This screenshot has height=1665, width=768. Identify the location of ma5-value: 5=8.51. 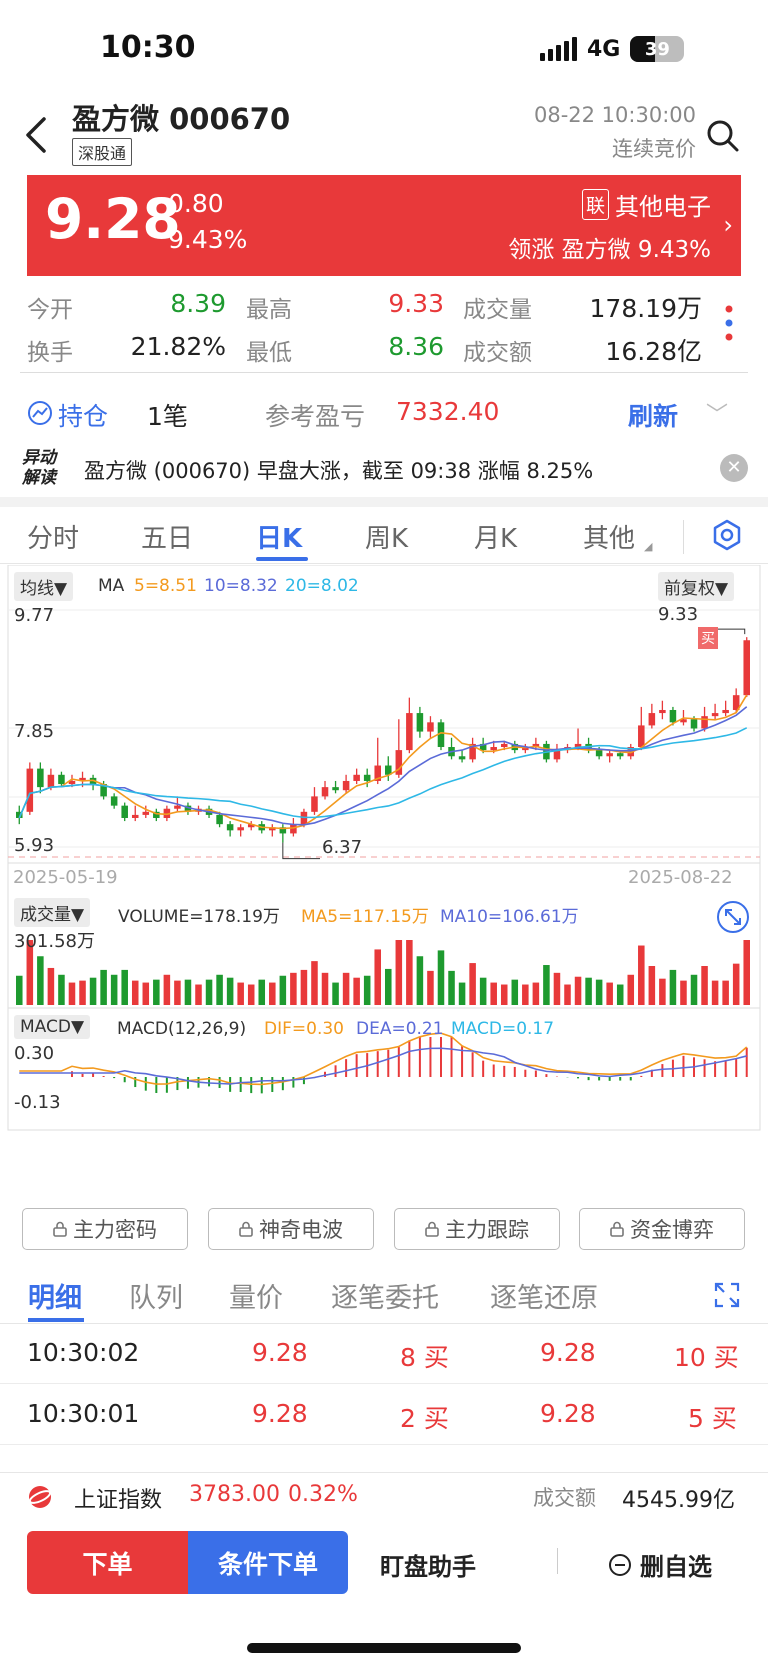
(165, 586).